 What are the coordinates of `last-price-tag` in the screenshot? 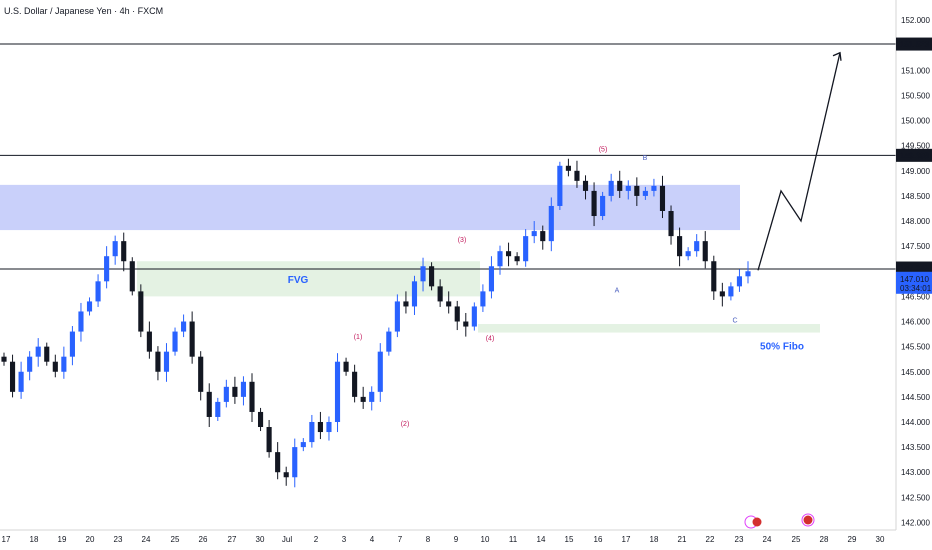 It's located at (914, 282).